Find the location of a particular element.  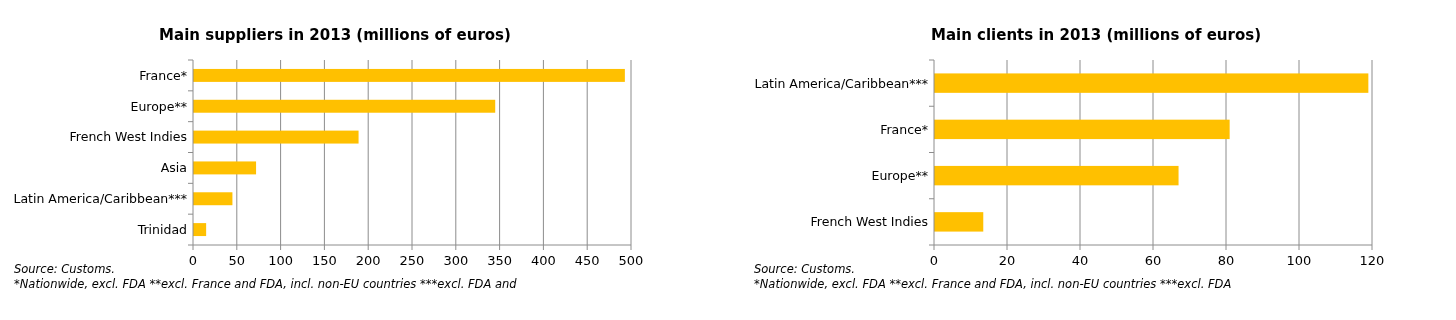

x-tick-label: 60 is located at coordinates (1153, 260).